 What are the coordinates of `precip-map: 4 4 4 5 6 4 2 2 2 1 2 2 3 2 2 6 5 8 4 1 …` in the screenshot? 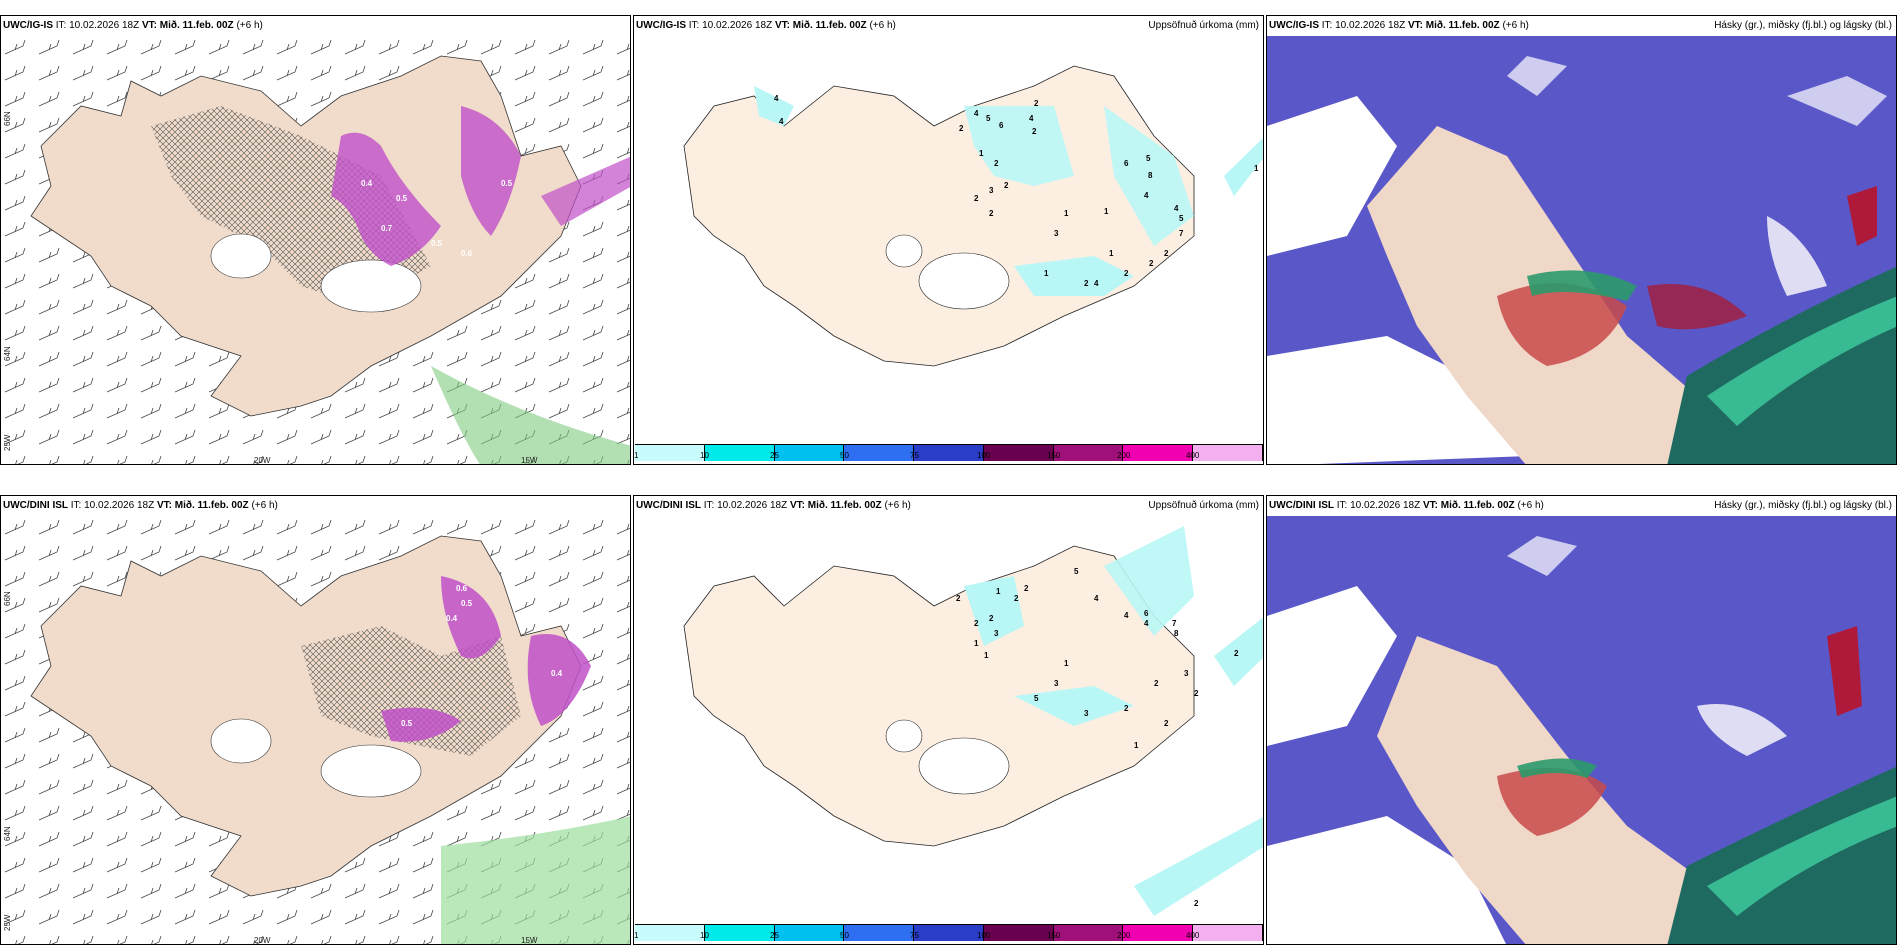 It's located at (973, 216).